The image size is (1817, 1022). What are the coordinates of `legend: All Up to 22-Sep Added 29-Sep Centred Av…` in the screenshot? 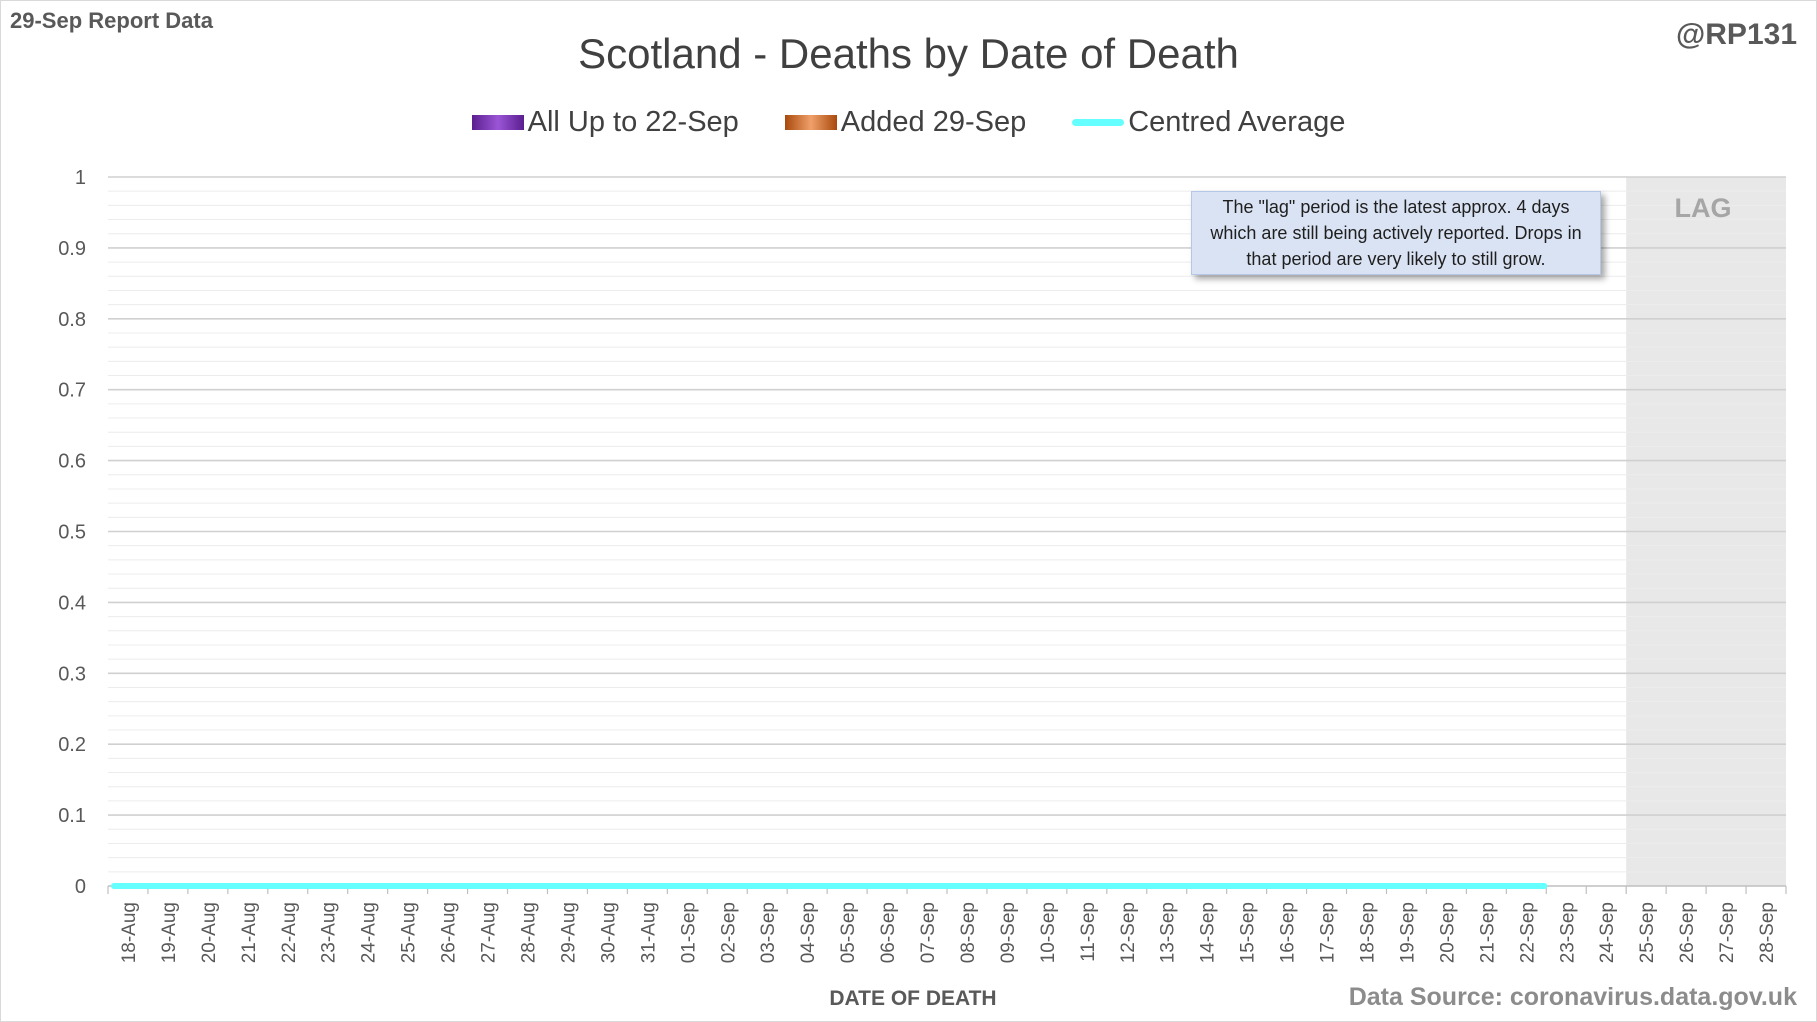 It's located at (908, 122).